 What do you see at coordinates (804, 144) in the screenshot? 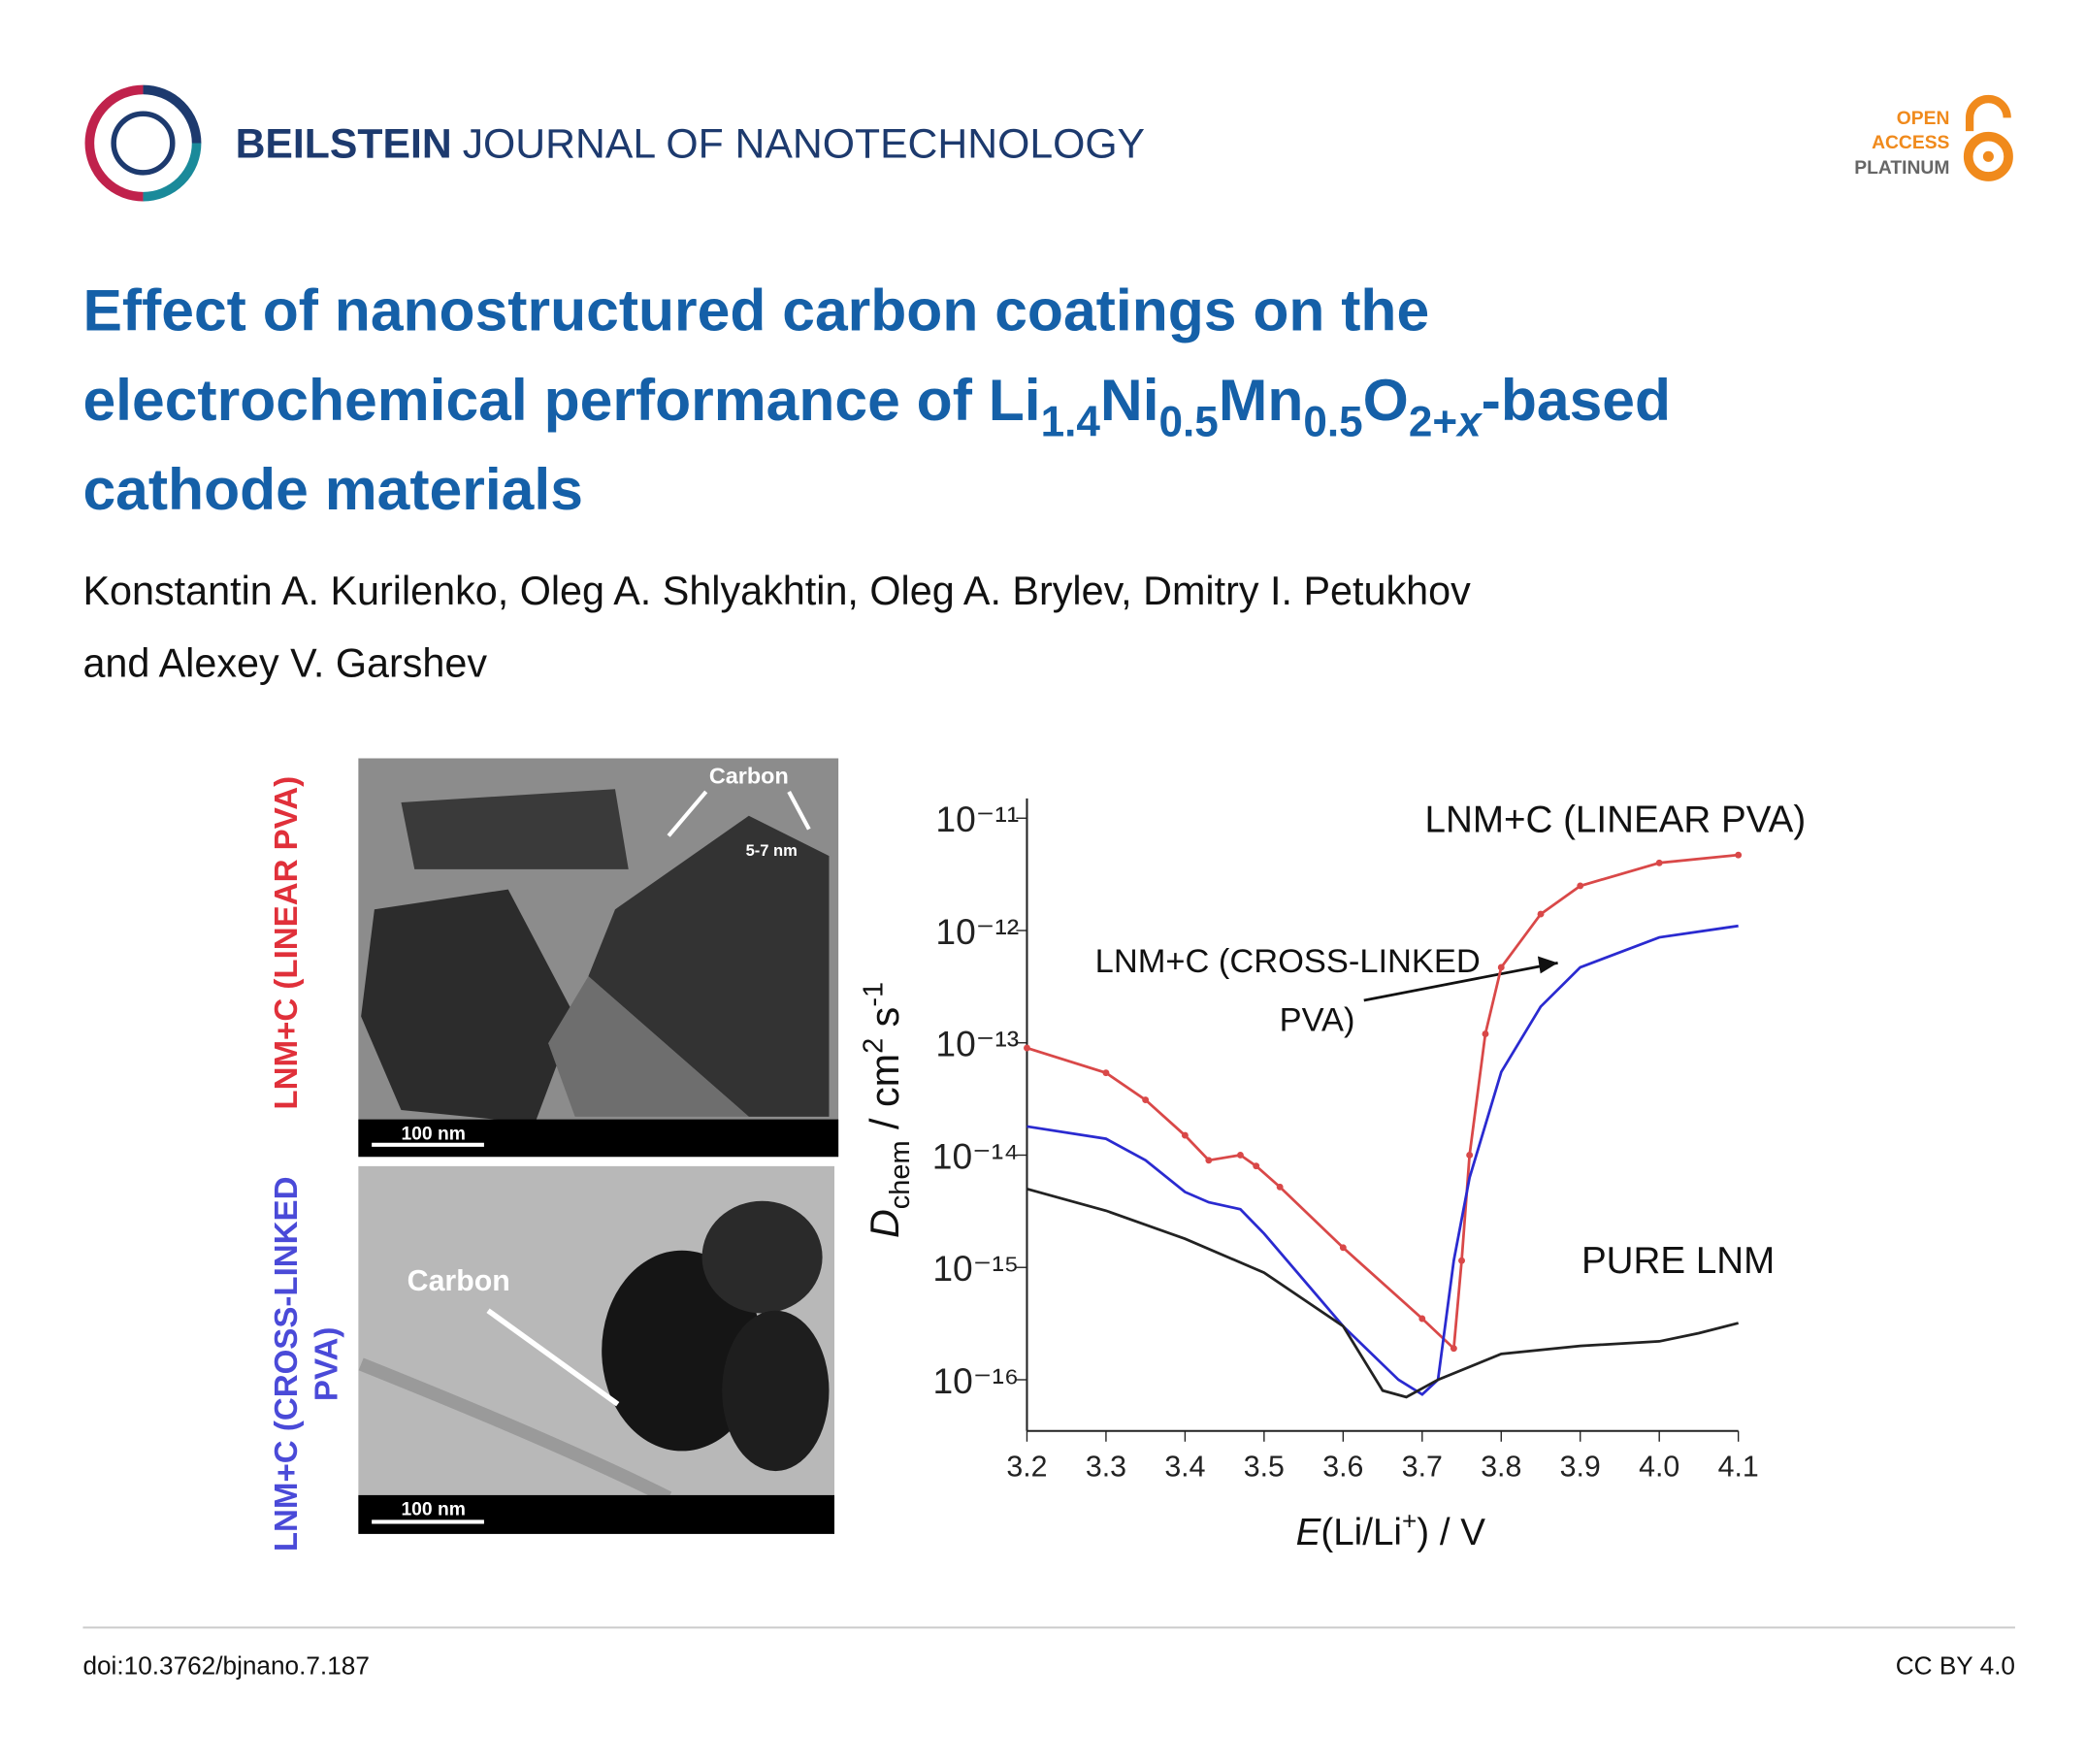
I see `journal-rest: JOURNAL OF NANOTECHNOLOGY` at bounding box center [804, 144].